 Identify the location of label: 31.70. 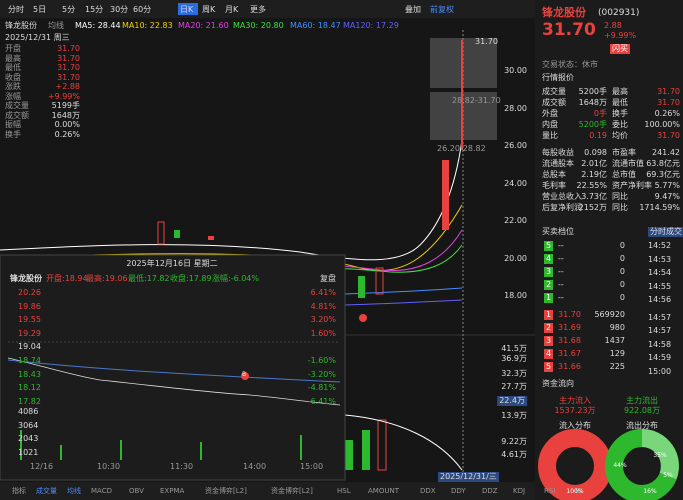
(486, 41).